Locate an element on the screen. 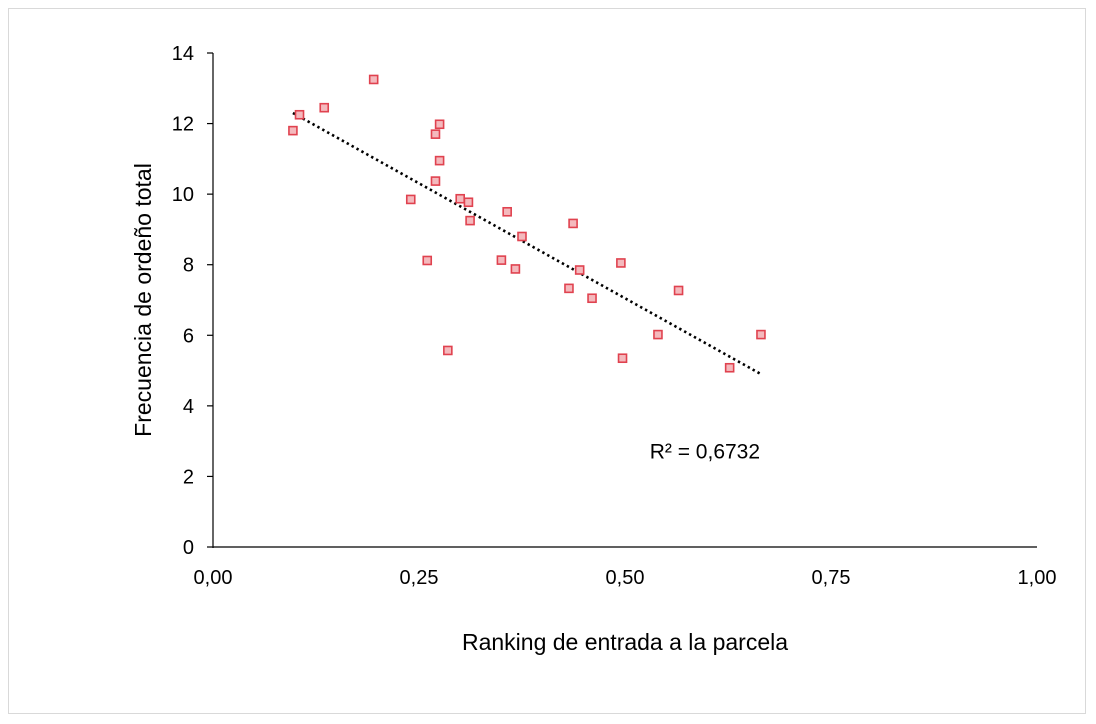 The height and width of the screenshot is (724, 1096). x-tick-label: 0,00 is located at coordinates (213, 578).